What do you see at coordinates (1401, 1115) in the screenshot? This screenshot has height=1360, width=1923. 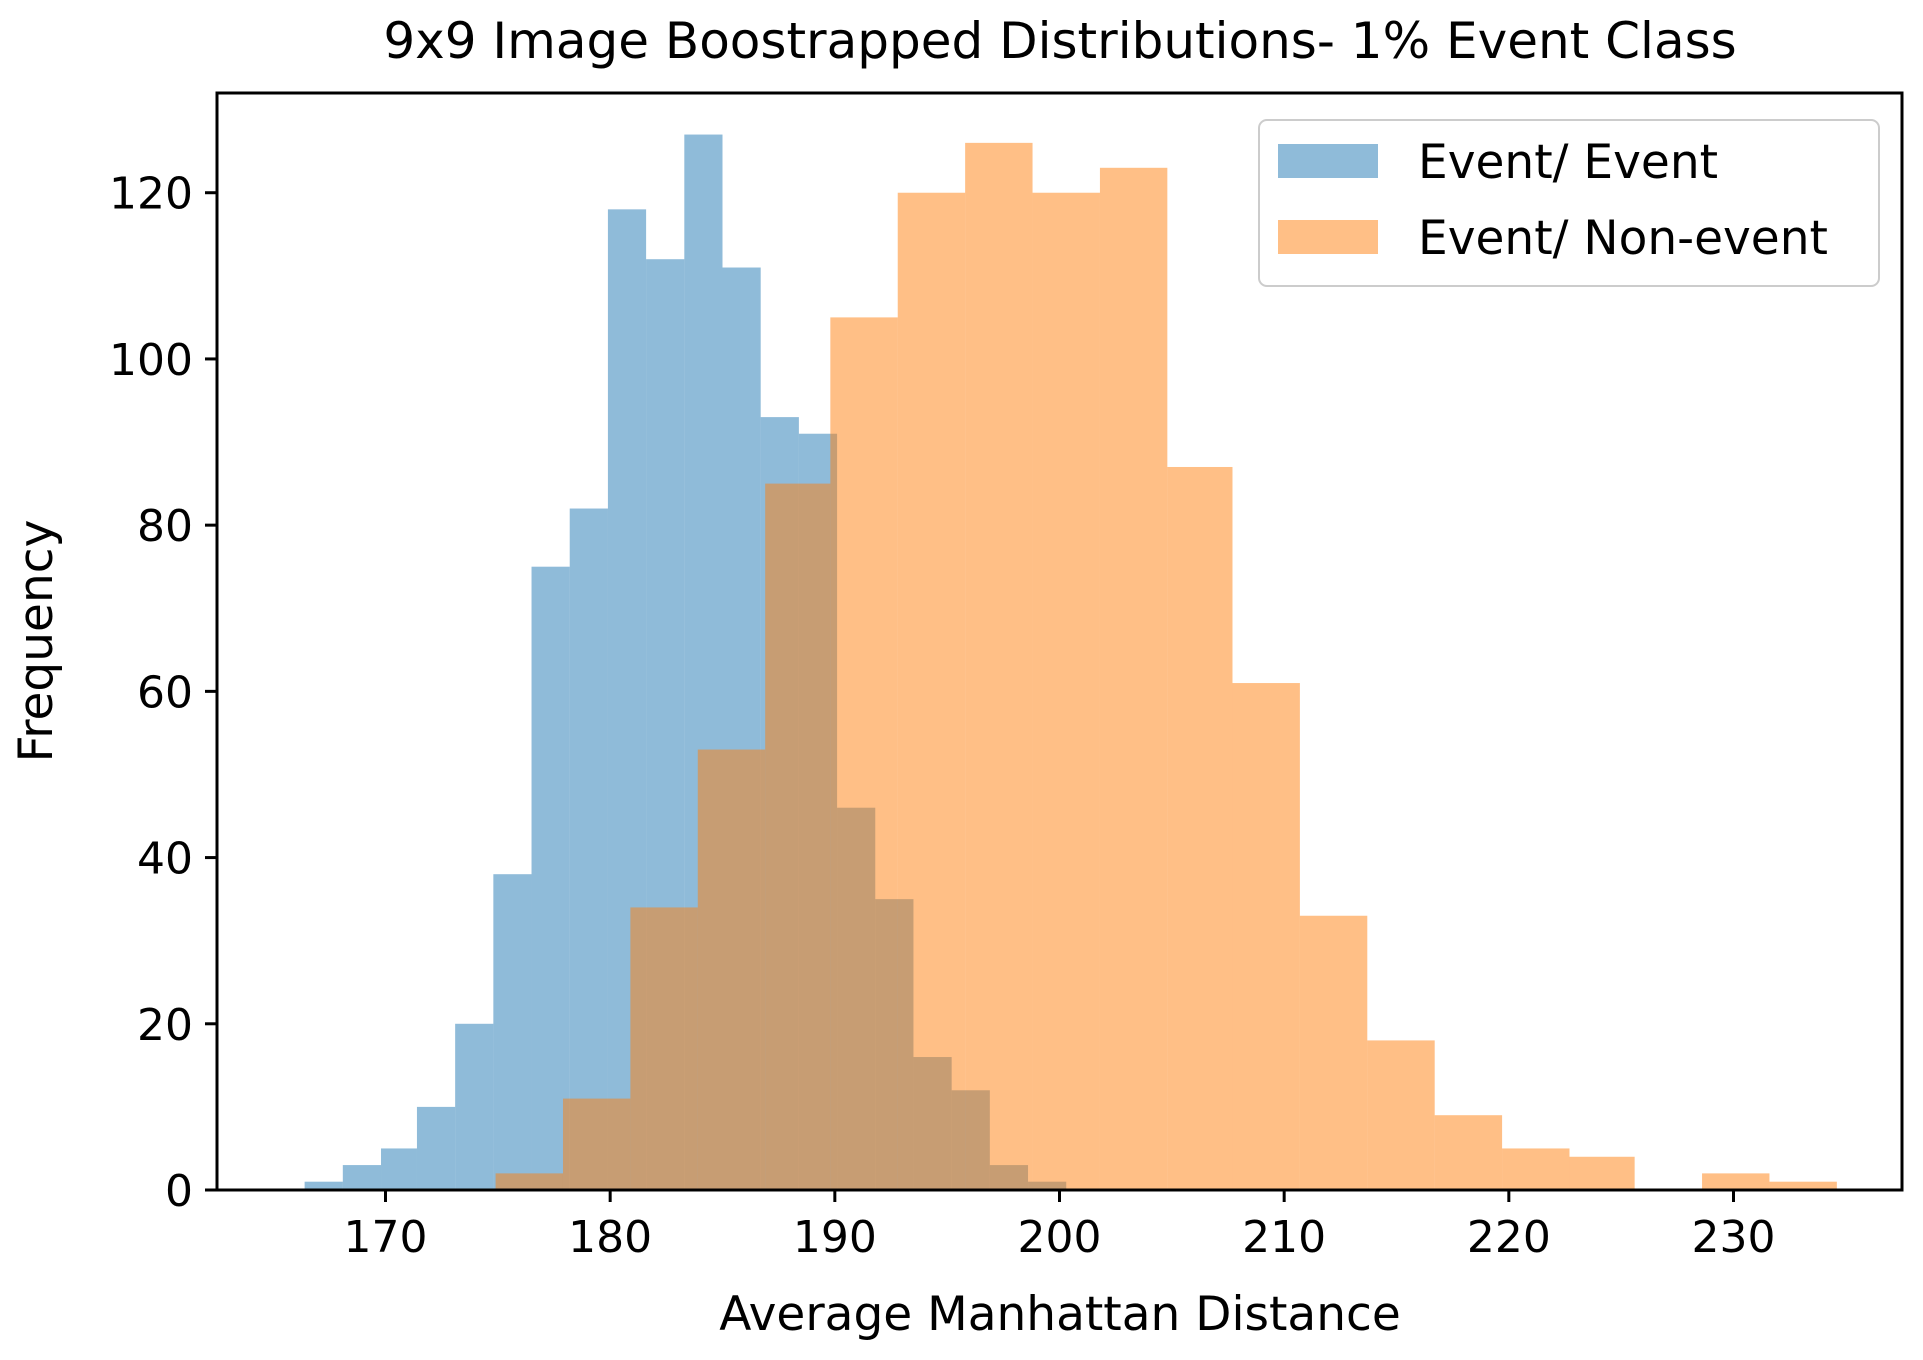 I see `bar-series1-bin13` at bounding box center [1401, 1115].